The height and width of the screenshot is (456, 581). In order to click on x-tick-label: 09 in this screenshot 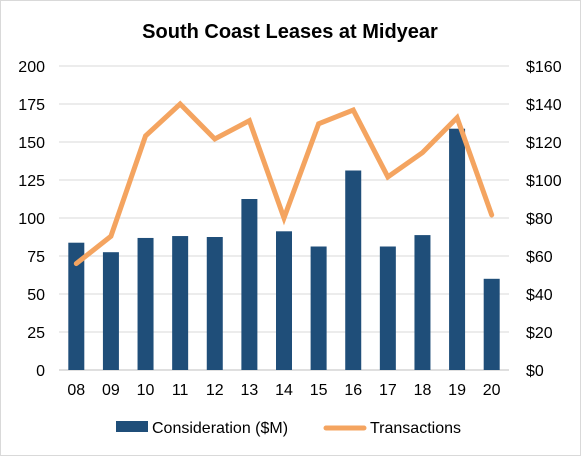, I will do `click(111, 390)`.